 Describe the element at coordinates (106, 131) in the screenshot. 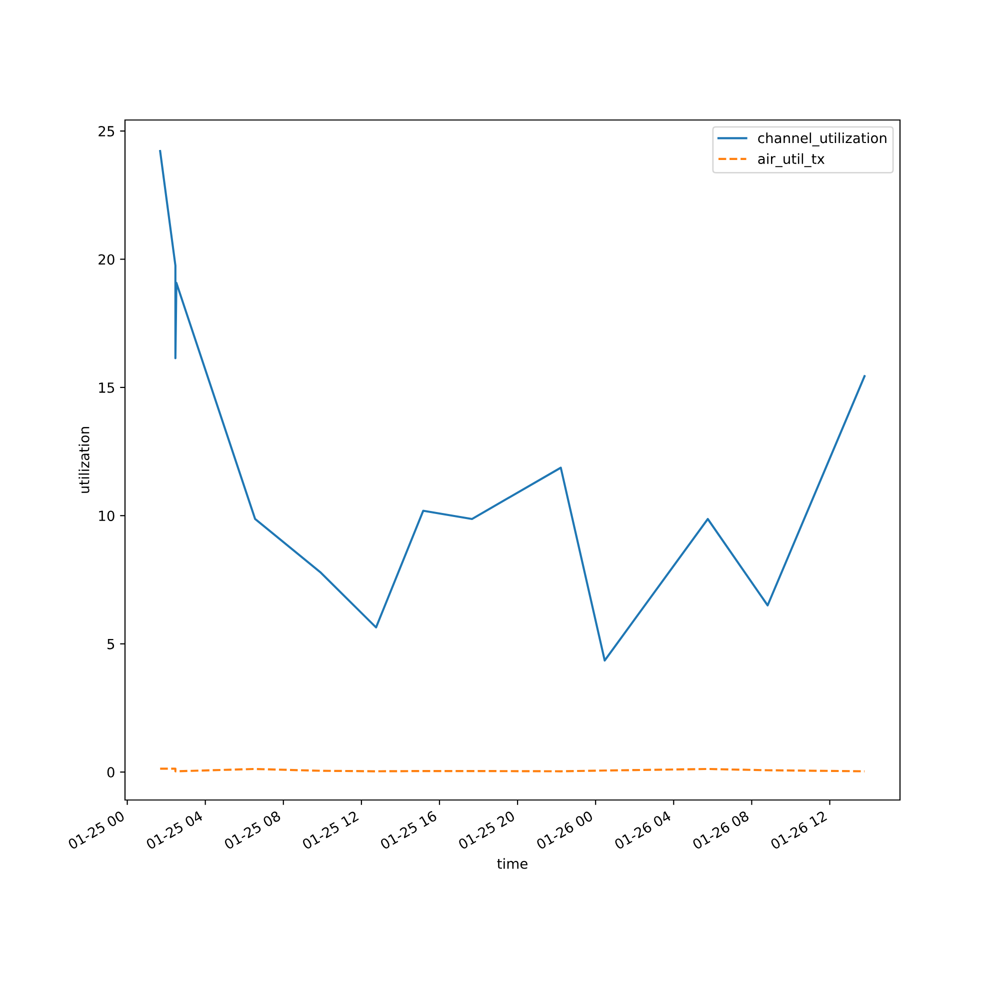

I see `y-tick-label: 25` at that location.